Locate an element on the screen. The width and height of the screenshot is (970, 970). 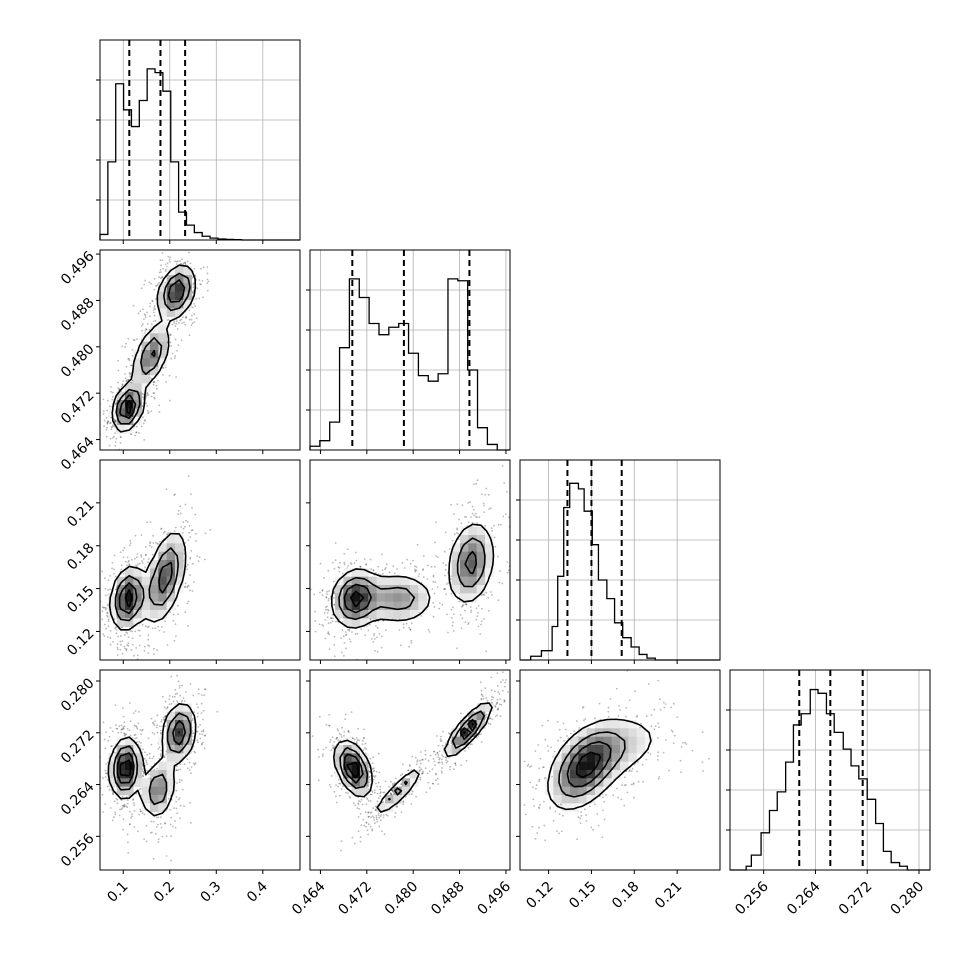
y-tick-label: 0.472 is located at coordinates (78, 408).